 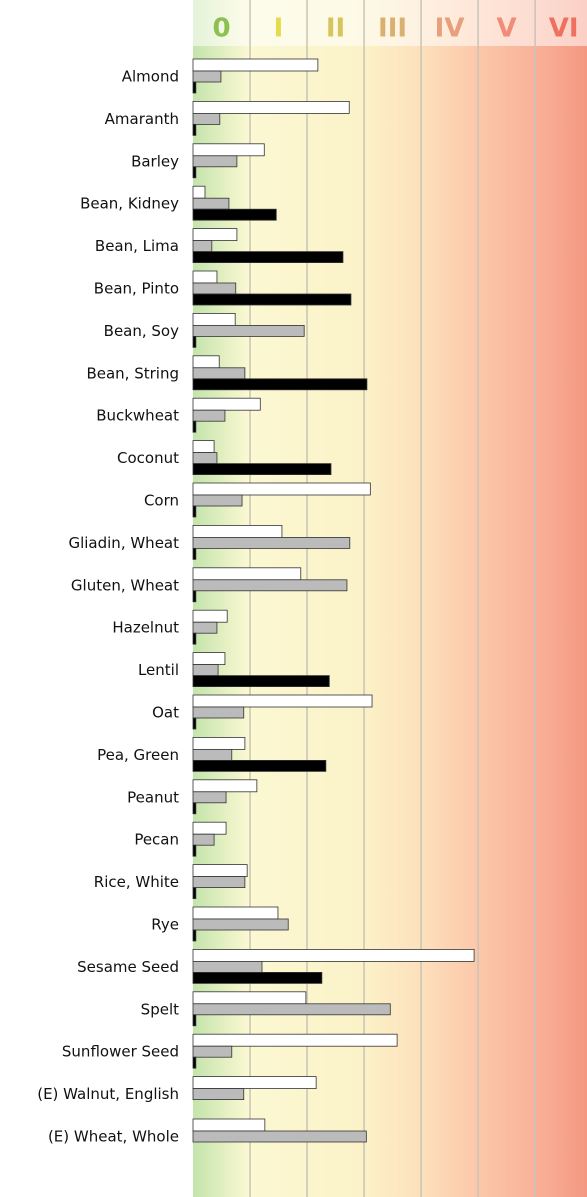 What do you see at coordinates (148, 458) in the screenshot?
I see `category-label: Coconut` at bounding box center [148, 458].